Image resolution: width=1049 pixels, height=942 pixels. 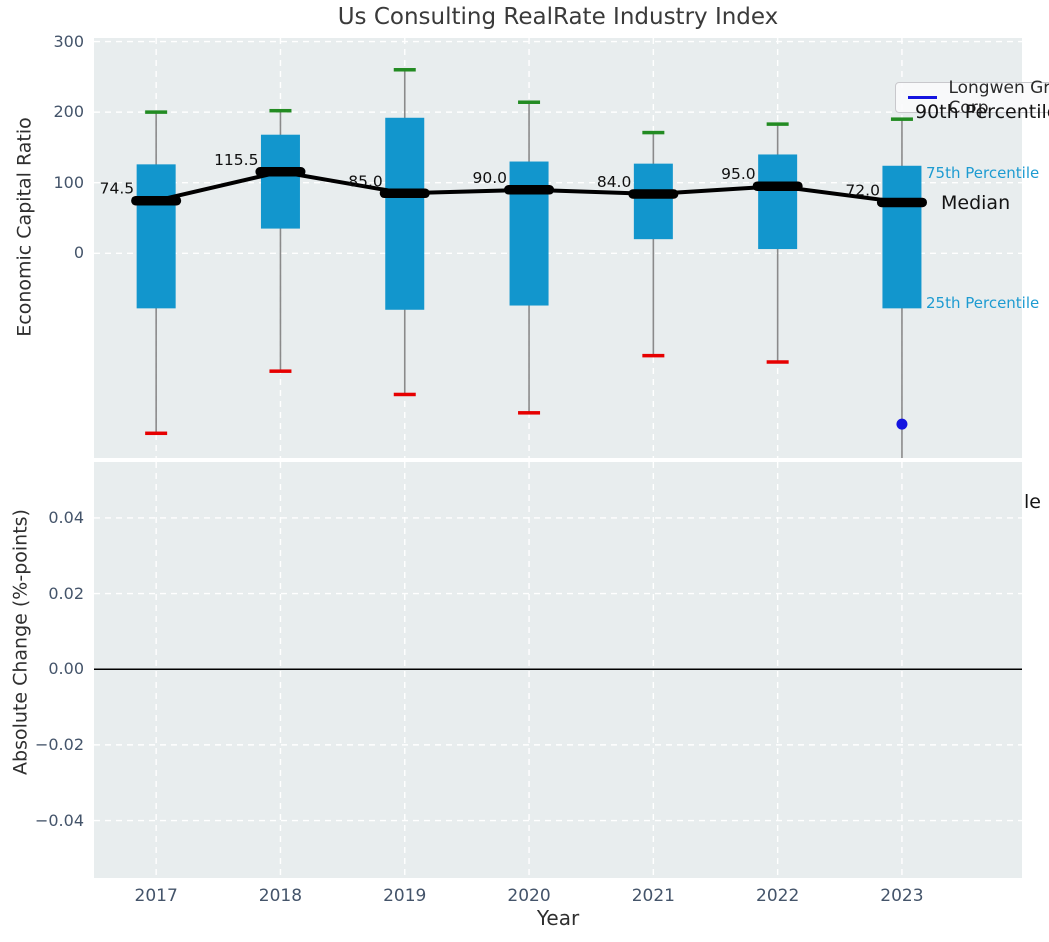 What do you see at coordinates (68, 41) in the screenshot?
I see `y-tick-300: 300` at bounding box center [68, 41].